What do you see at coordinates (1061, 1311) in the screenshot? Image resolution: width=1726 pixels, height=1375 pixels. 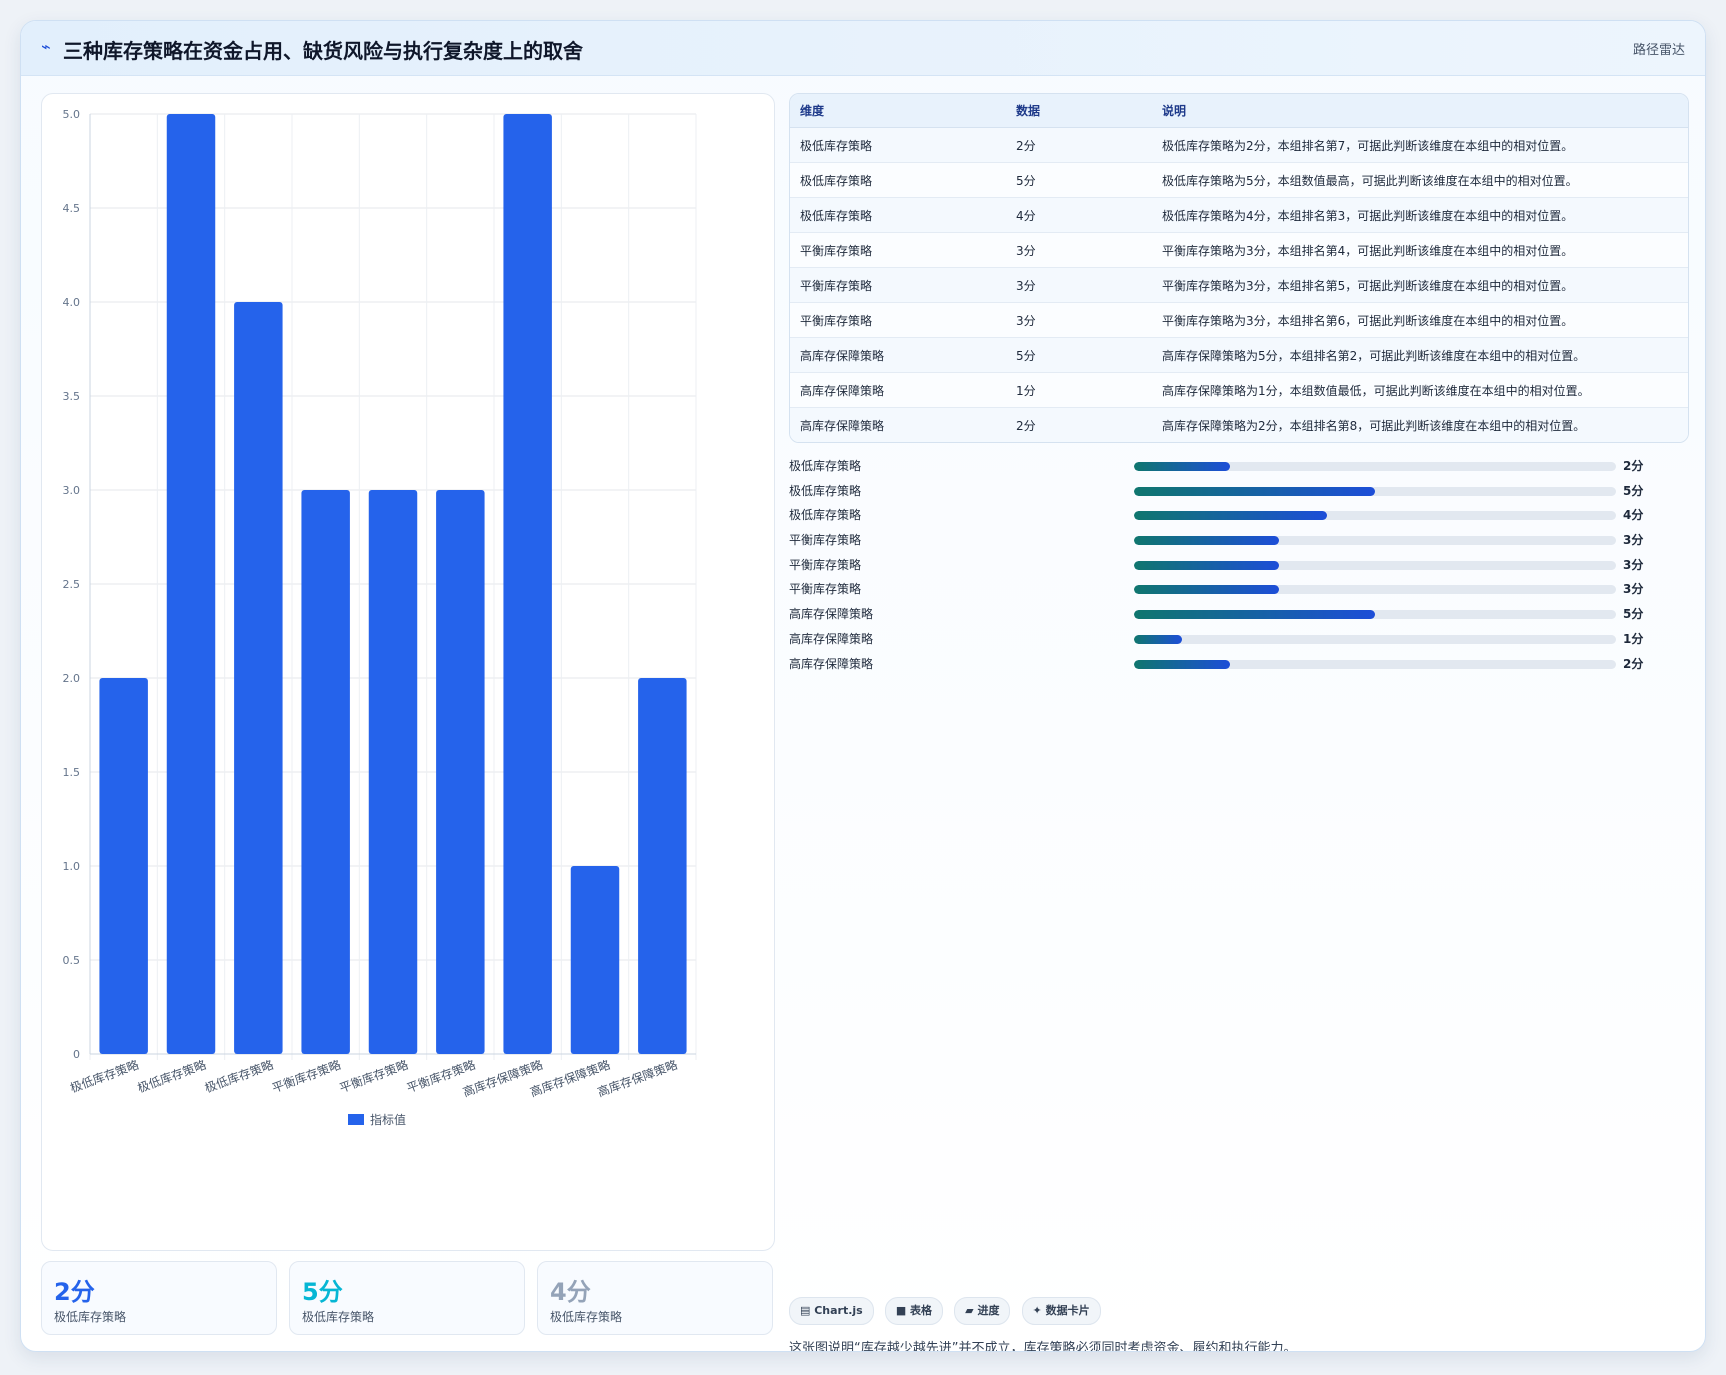 I see `tag-cards: ✦ 数据卡片` at bounding box center [1061, 1311].